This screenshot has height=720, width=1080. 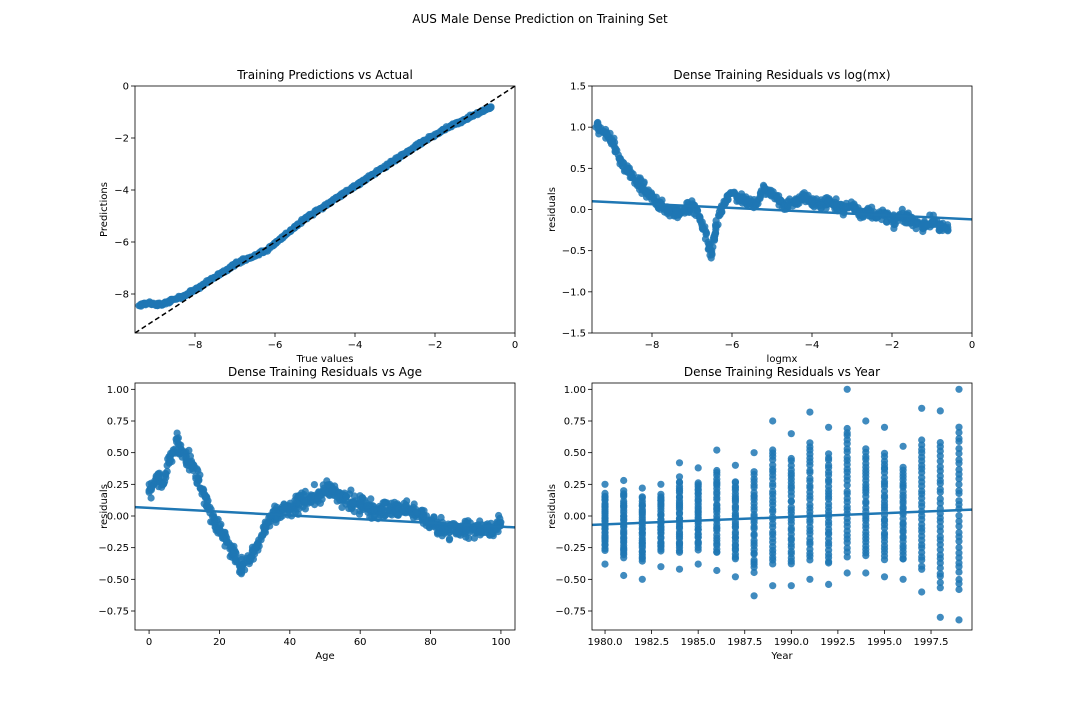 What do you see at coordinates (574, 334) in the screenshot?
I see `y-tick-label: −1.5` at bounding box center [574, 334].